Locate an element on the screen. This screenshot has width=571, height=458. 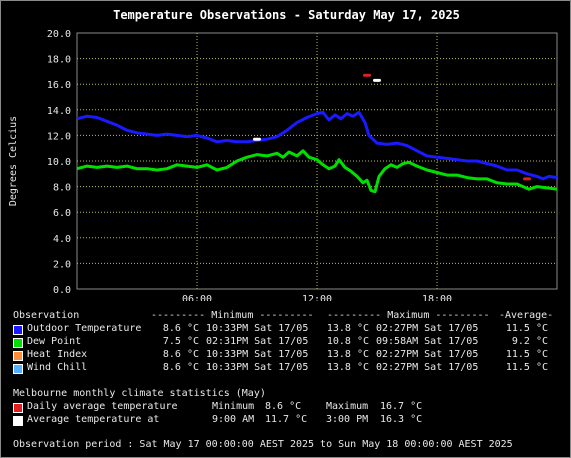
climate-markers is located at coordinates (392, 127).